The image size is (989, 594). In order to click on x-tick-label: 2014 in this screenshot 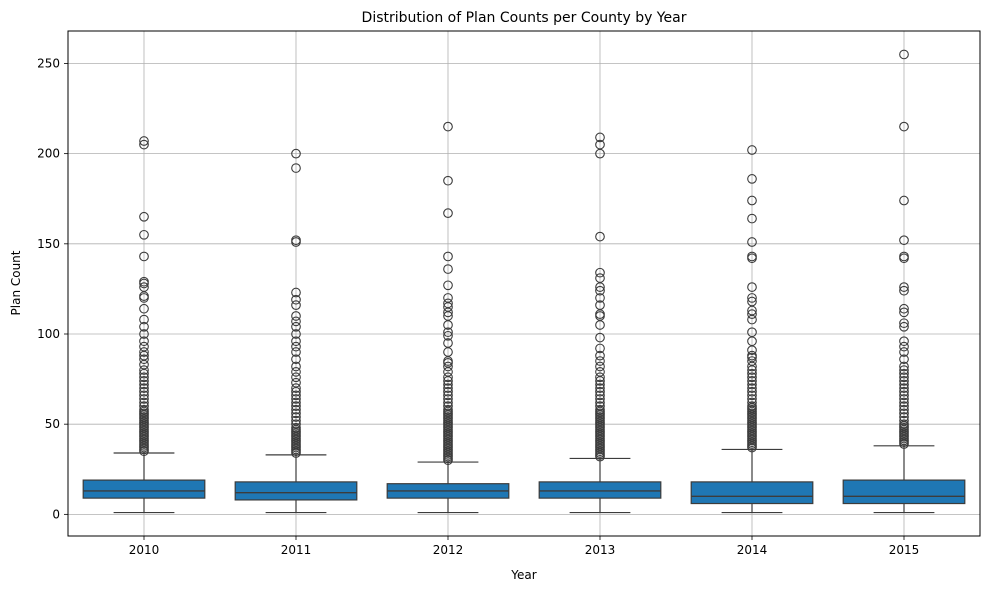, I will do `click(752, 550)`.